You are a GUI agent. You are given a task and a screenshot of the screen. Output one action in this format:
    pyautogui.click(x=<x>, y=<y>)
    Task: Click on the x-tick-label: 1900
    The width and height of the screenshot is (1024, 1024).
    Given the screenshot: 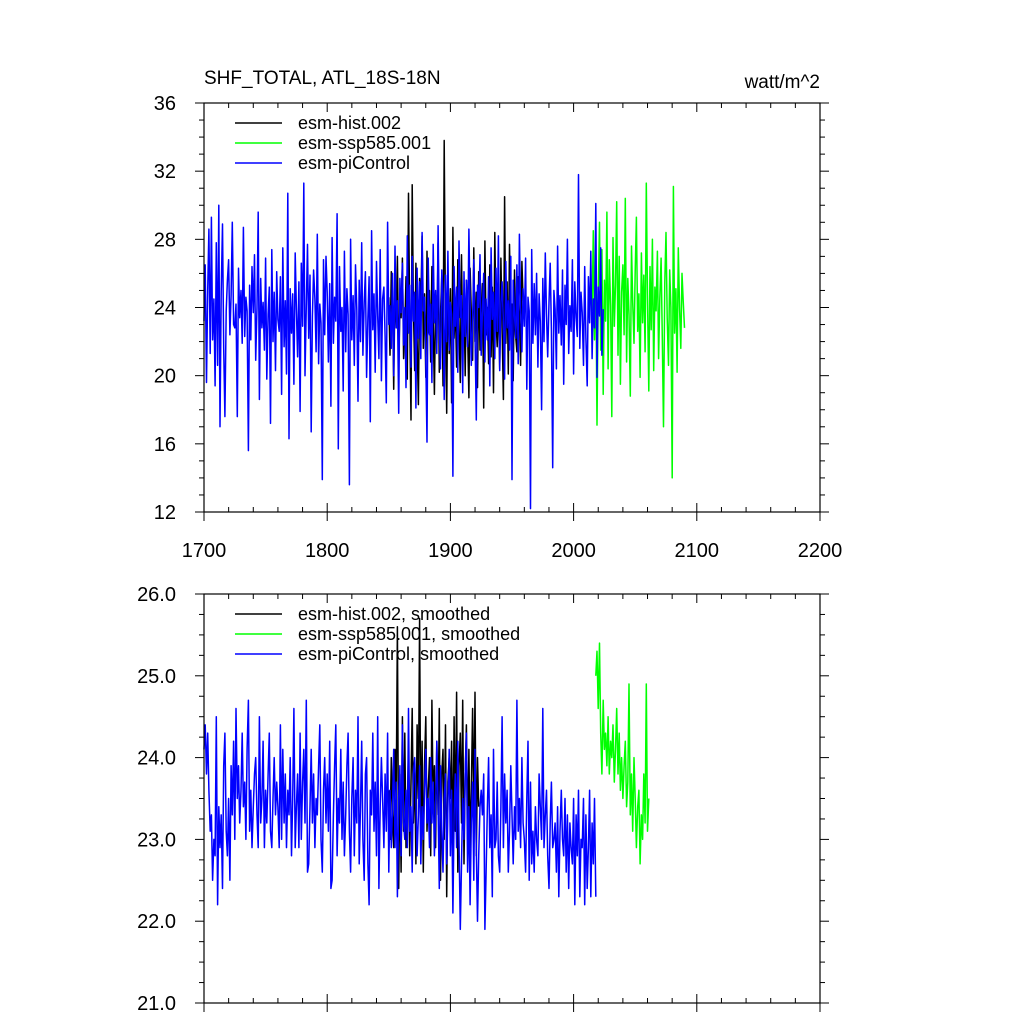 What is the action you would take?
    pyautogui.click(x=450, y=551)
    